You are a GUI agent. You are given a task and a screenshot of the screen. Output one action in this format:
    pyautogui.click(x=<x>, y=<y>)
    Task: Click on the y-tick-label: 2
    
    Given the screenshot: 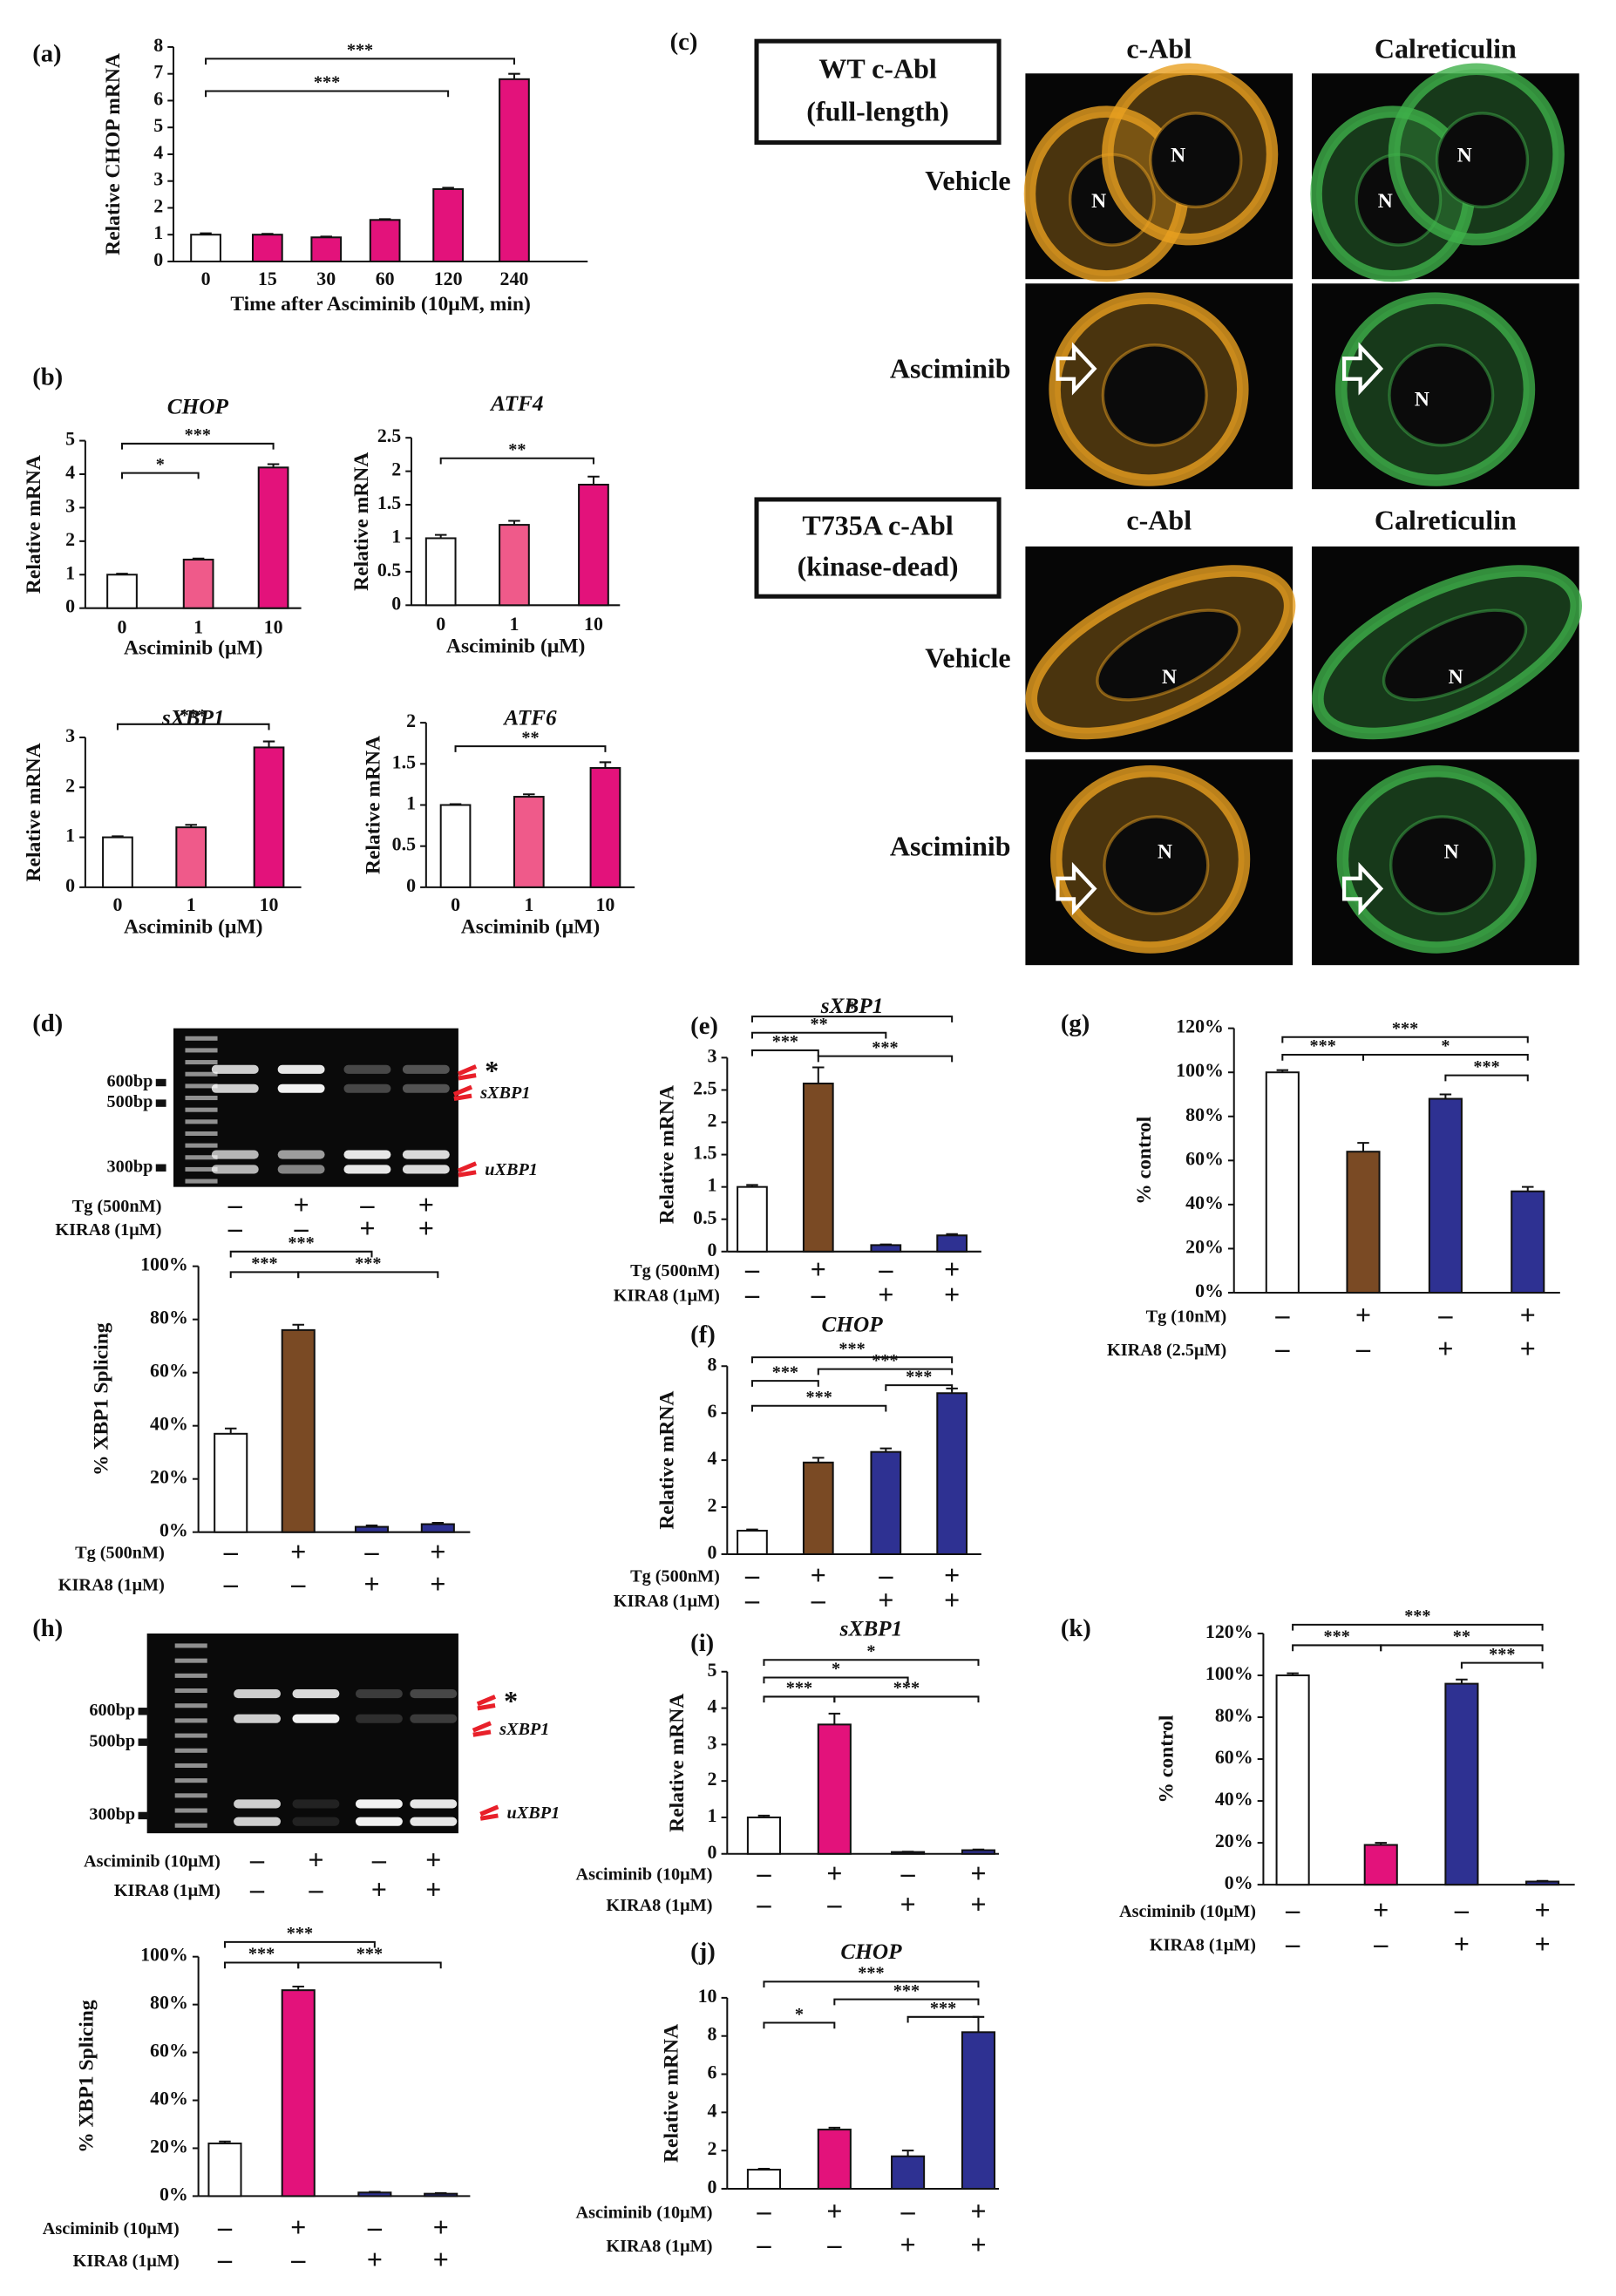 What is the action you would take?
    pyautogui.click(x=712, y=1779)
    